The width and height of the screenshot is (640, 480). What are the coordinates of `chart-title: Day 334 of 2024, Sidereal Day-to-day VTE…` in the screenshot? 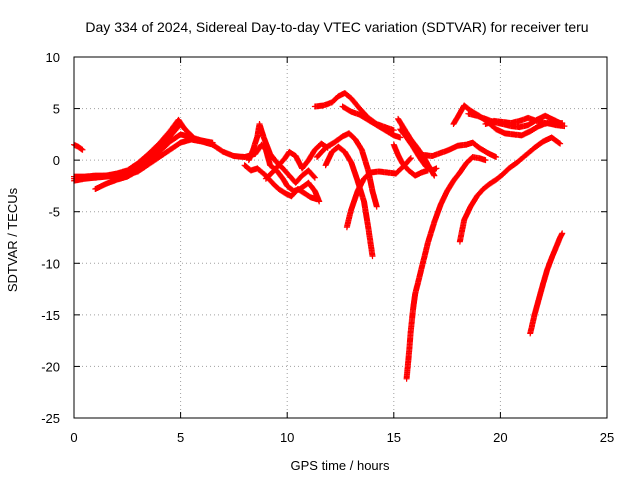 It's located at (336, 27).